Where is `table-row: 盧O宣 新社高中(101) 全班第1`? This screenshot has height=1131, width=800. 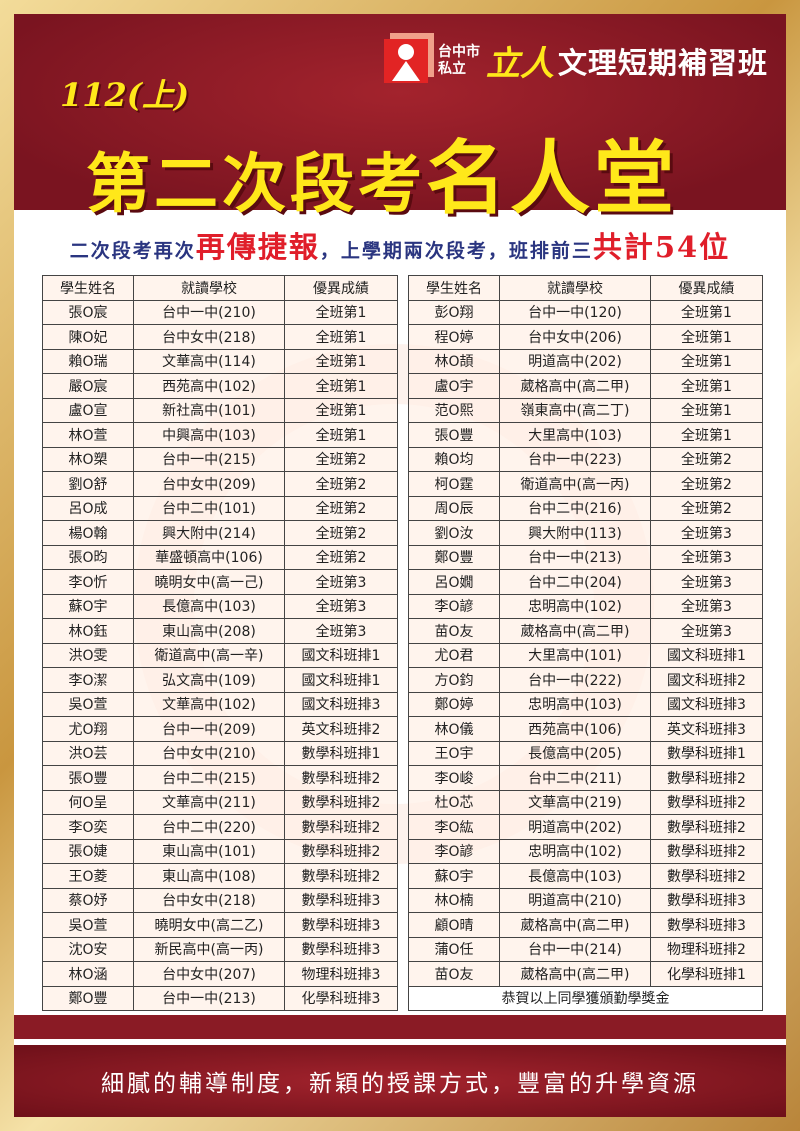
table-row: 盧O宣 新社高中(101) 全班第1 is located at coordinates (220, 410).